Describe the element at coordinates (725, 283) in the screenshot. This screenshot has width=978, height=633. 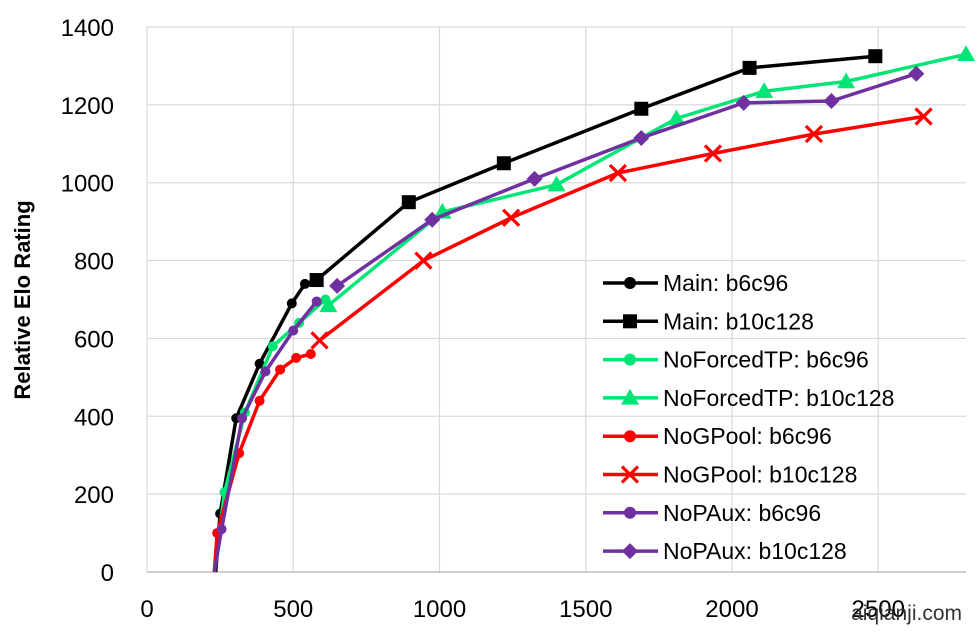
I see `legend-label: Main: b6c96` at that location.